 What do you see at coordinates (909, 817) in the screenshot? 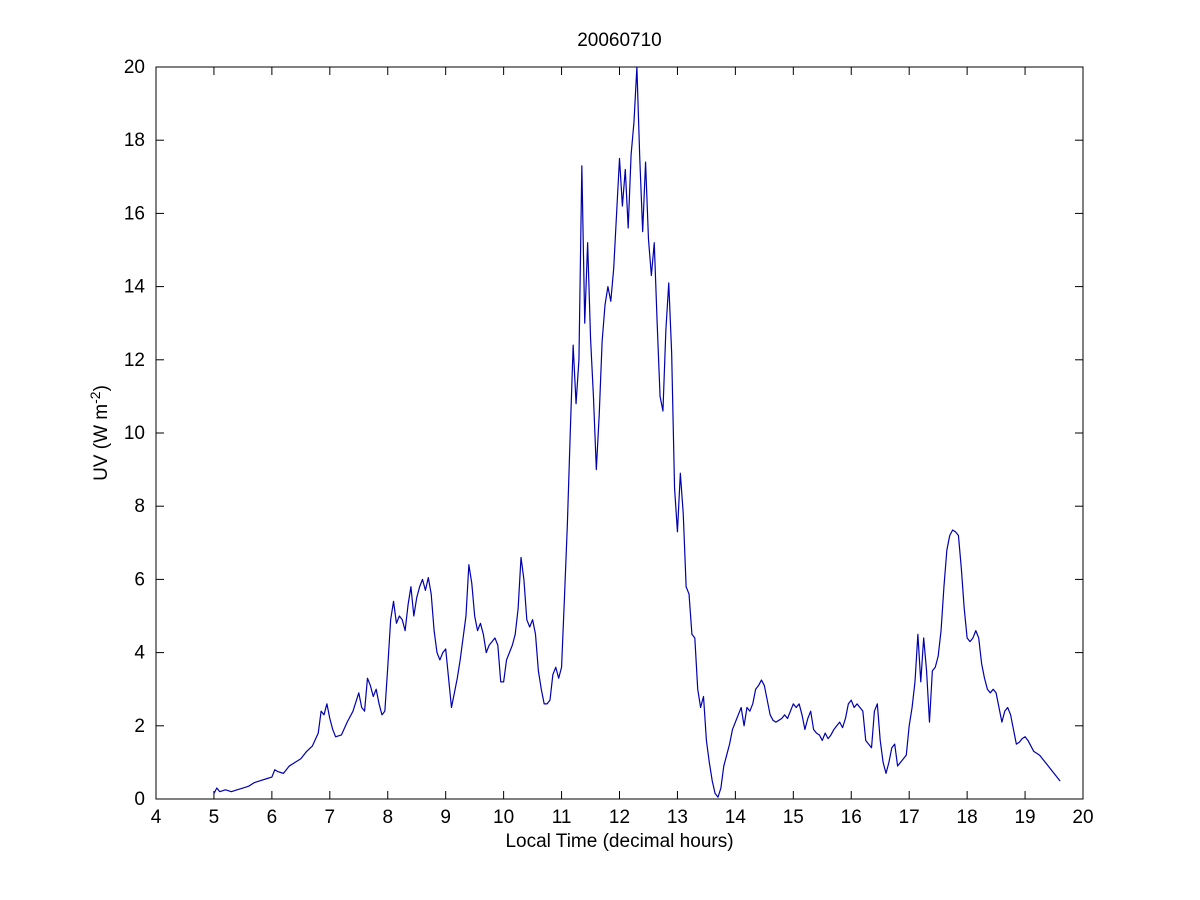
I see `x-tick-label: 17` at bounding box center [909, 817].